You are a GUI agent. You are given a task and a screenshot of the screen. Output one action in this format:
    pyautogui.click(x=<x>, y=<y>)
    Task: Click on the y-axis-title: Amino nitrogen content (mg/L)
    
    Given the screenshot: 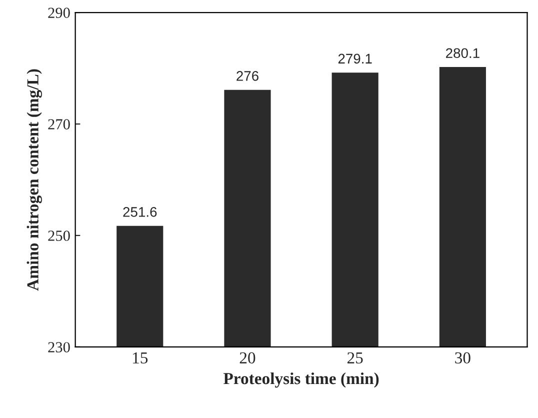 What is the action you would take?
    pyautogui.click(x=34, y=180)
    